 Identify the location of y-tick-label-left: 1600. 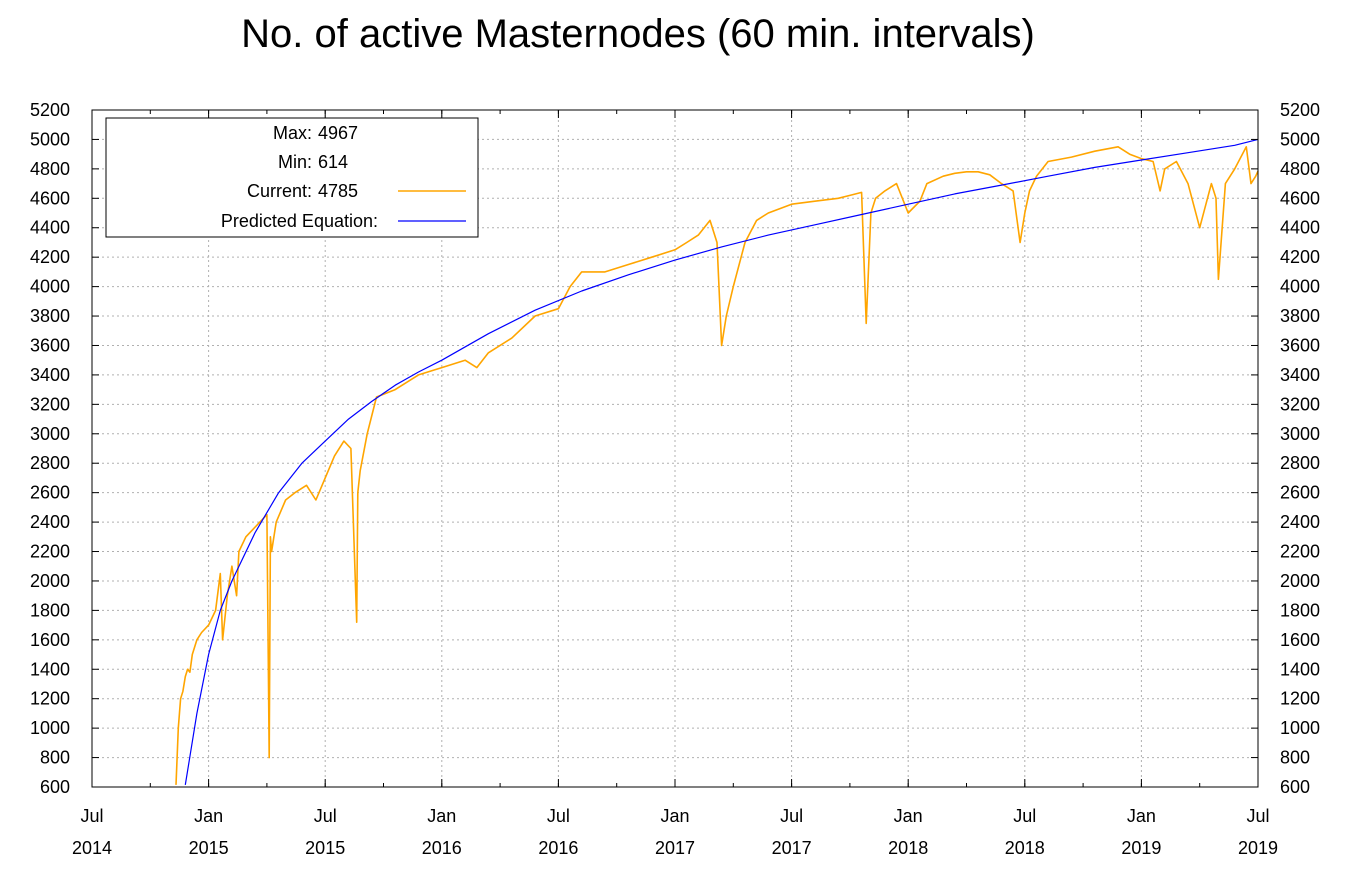
(50, 640).